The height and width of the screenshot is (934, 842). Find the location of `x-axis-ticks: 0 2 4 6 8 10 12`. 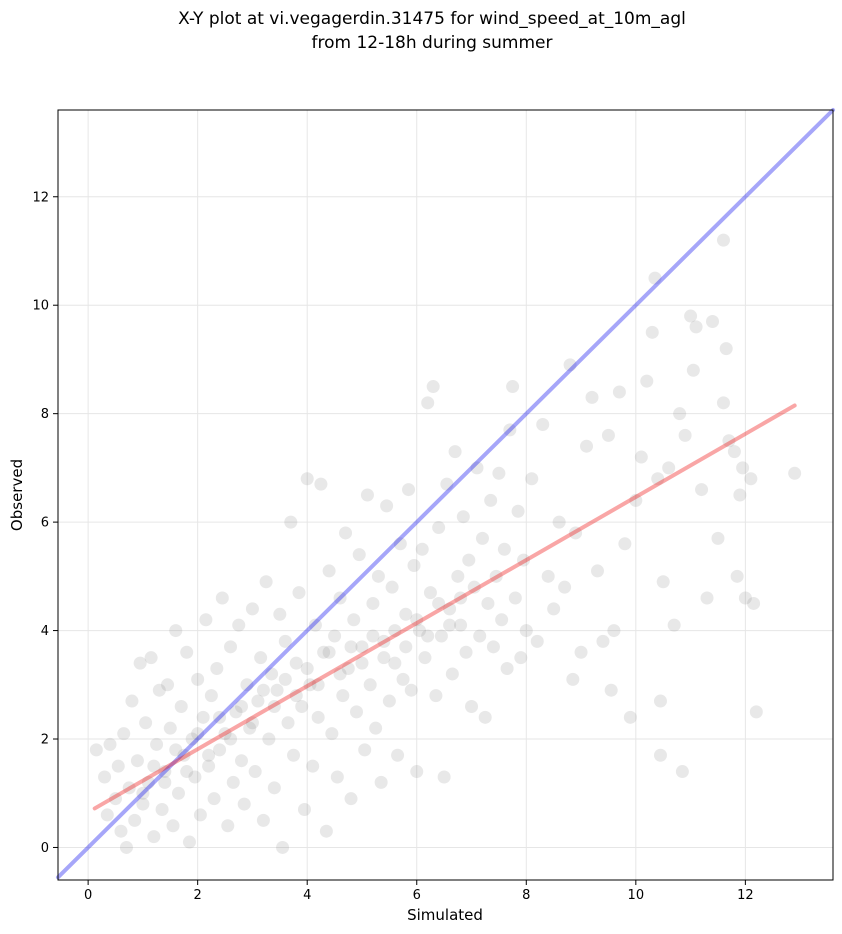

x-axis-ticks: 0 2 4 6 8 10 12 is located at coordinates (419, 891).